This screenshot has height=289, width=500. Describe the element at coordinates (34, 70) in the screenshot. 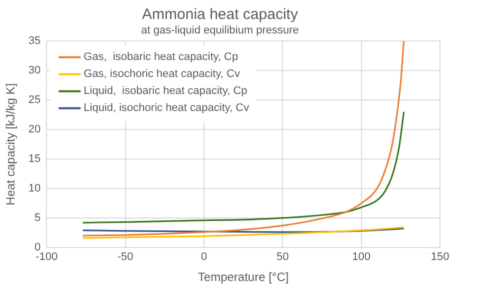

I see `y-tick-label: 30` at that location.